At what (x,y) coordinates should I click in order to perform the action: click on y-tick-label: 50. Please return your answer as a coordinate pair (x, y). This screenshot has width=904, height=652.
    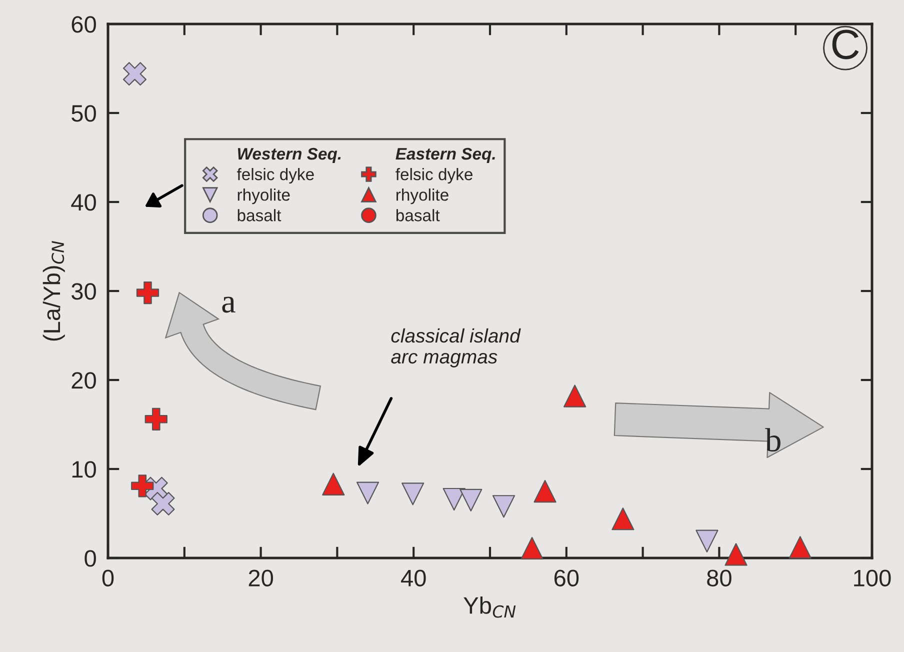
    Looking at the image, I should click on (84, 113).